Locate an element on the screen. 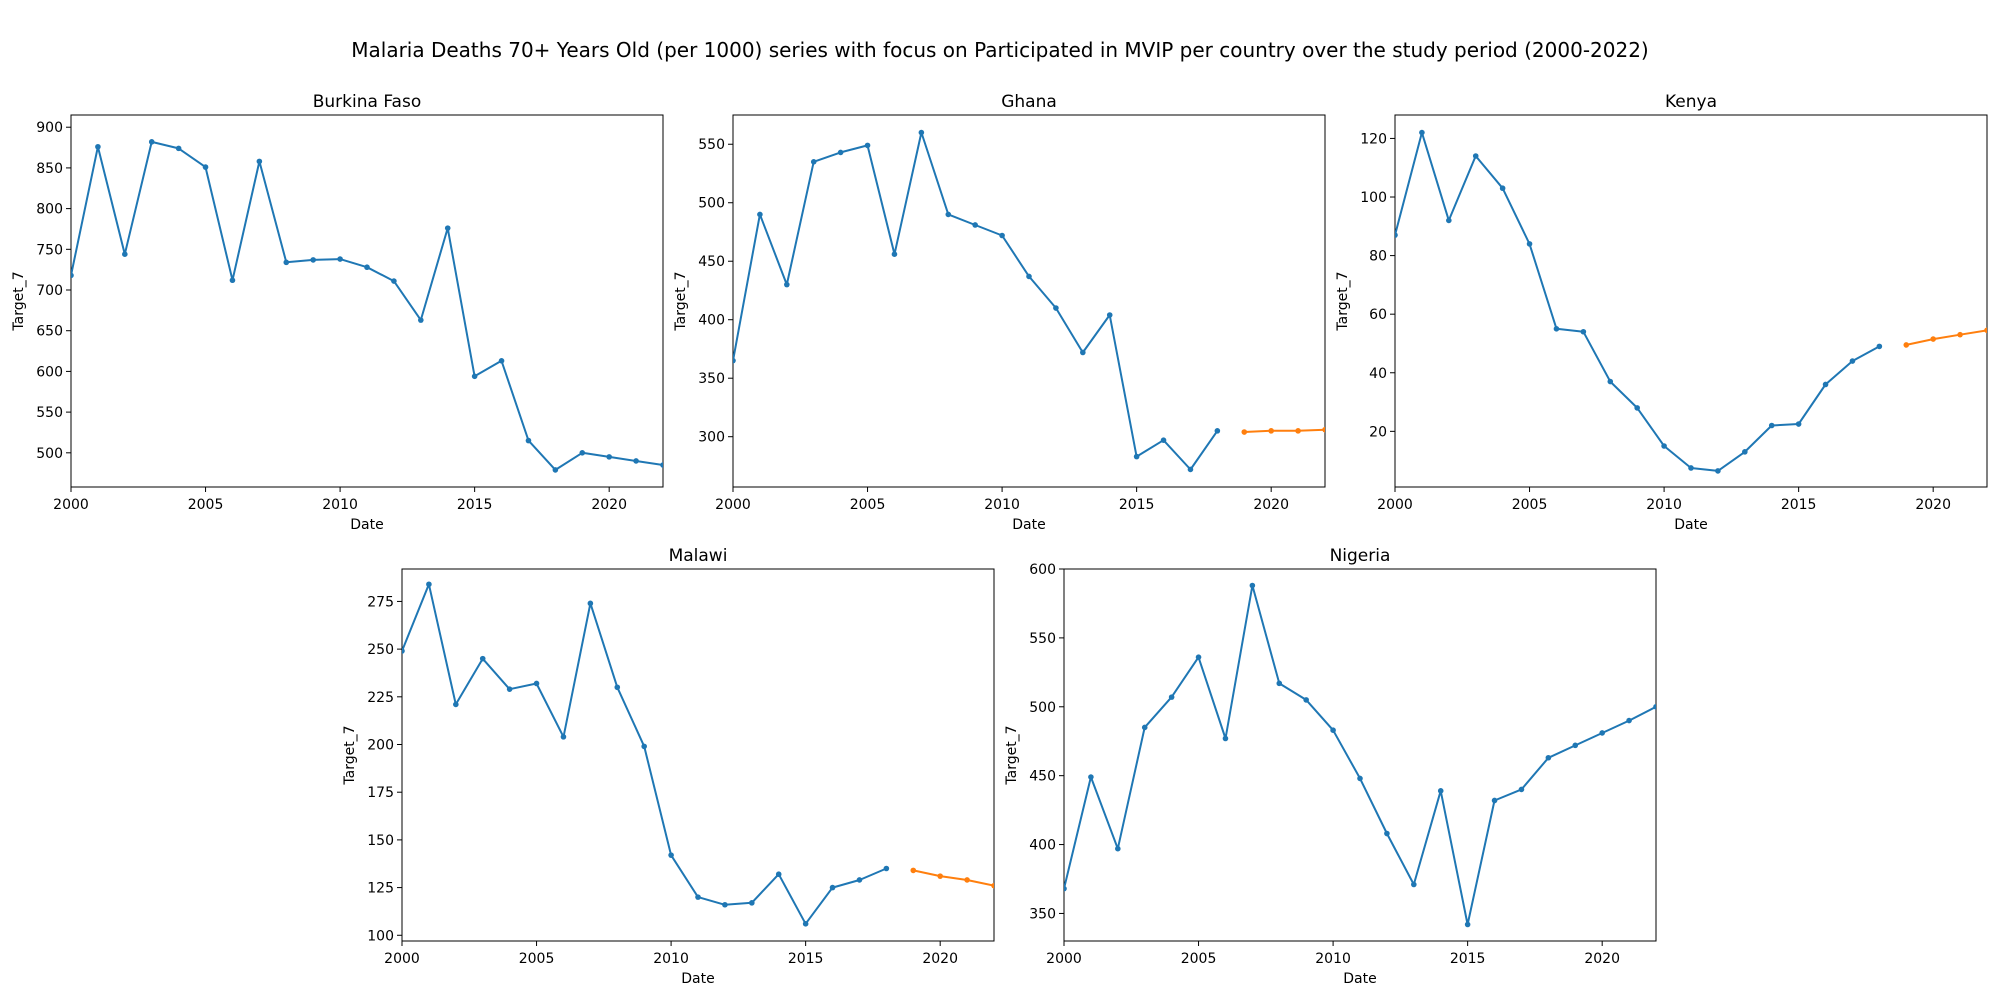 The width and height of the screenshot is (2000, 1000). x-tick-label: 2020 is located at coordinates (609, 505).